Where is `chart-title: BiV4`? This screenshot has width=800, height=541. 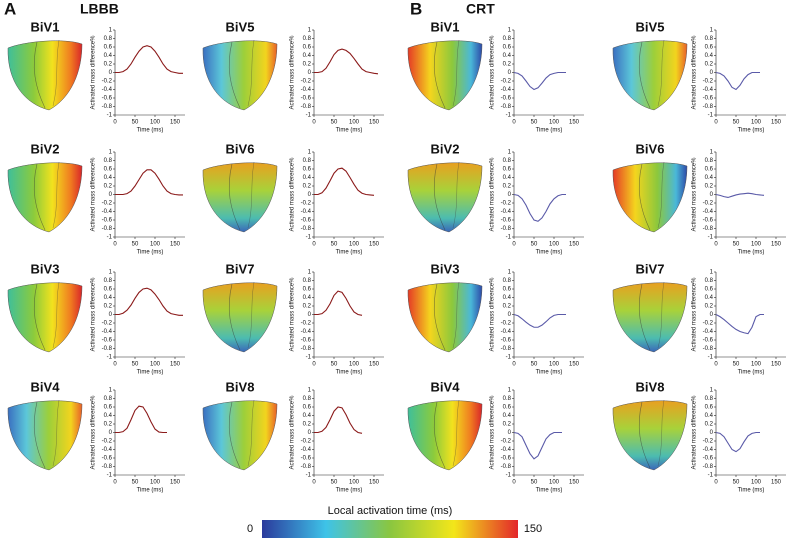 chart-title: BiV4 is located at coordinates (46, 386).